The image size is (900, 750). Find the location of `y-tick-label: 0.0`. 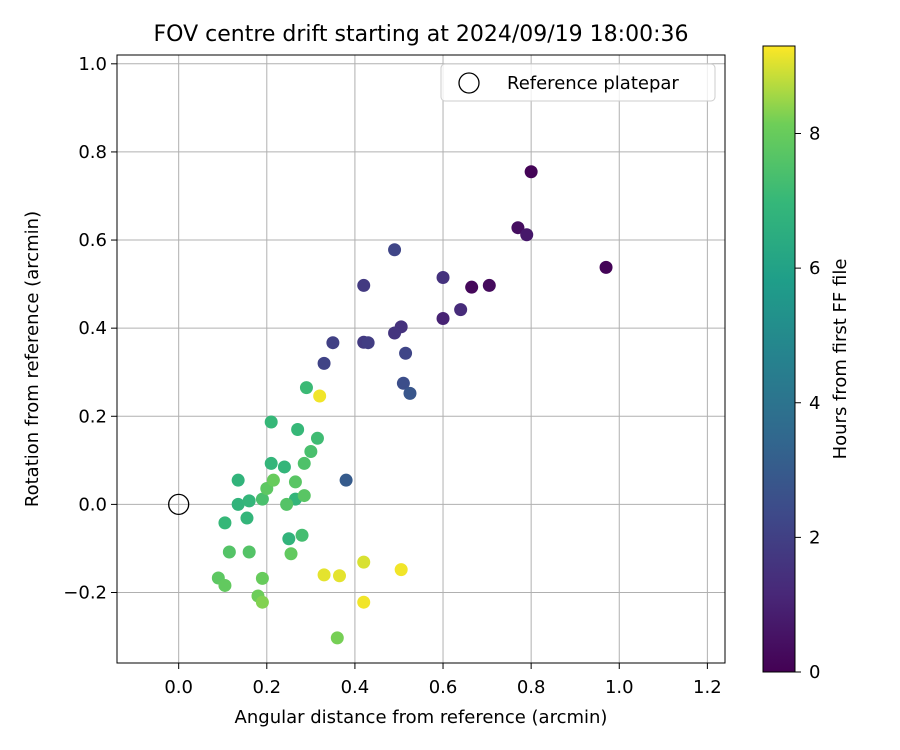

y-tick-label: 0.0 is located at coordinates (92, 504).